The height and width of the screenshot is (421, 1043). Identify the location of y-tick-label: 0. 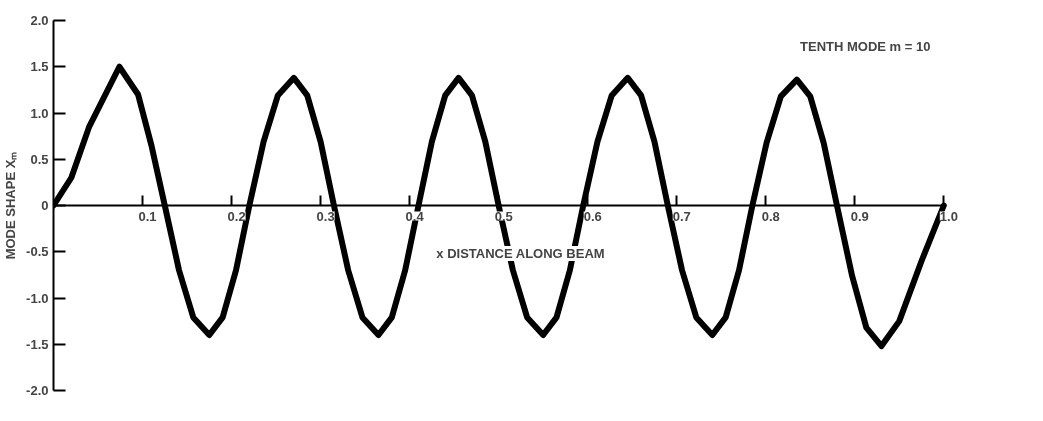
(45, 205).